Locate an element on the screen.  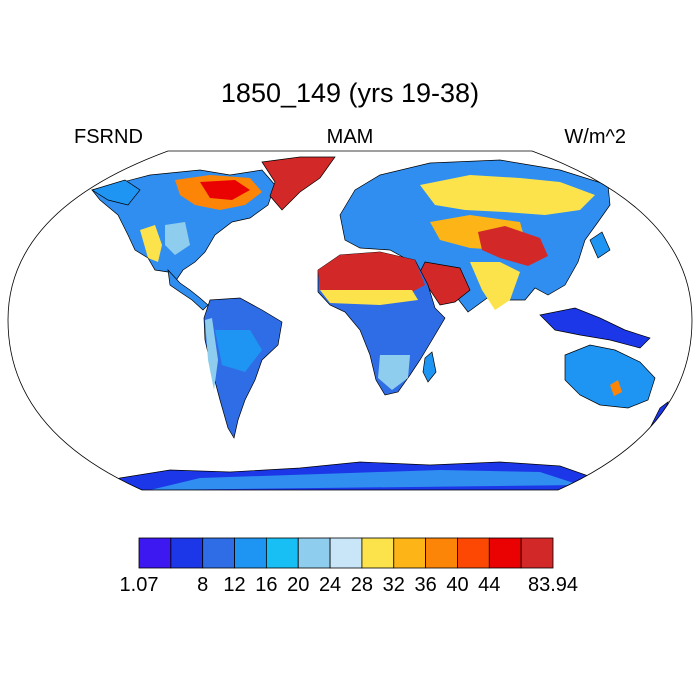
madagascar is located at coordinates (429, 367).